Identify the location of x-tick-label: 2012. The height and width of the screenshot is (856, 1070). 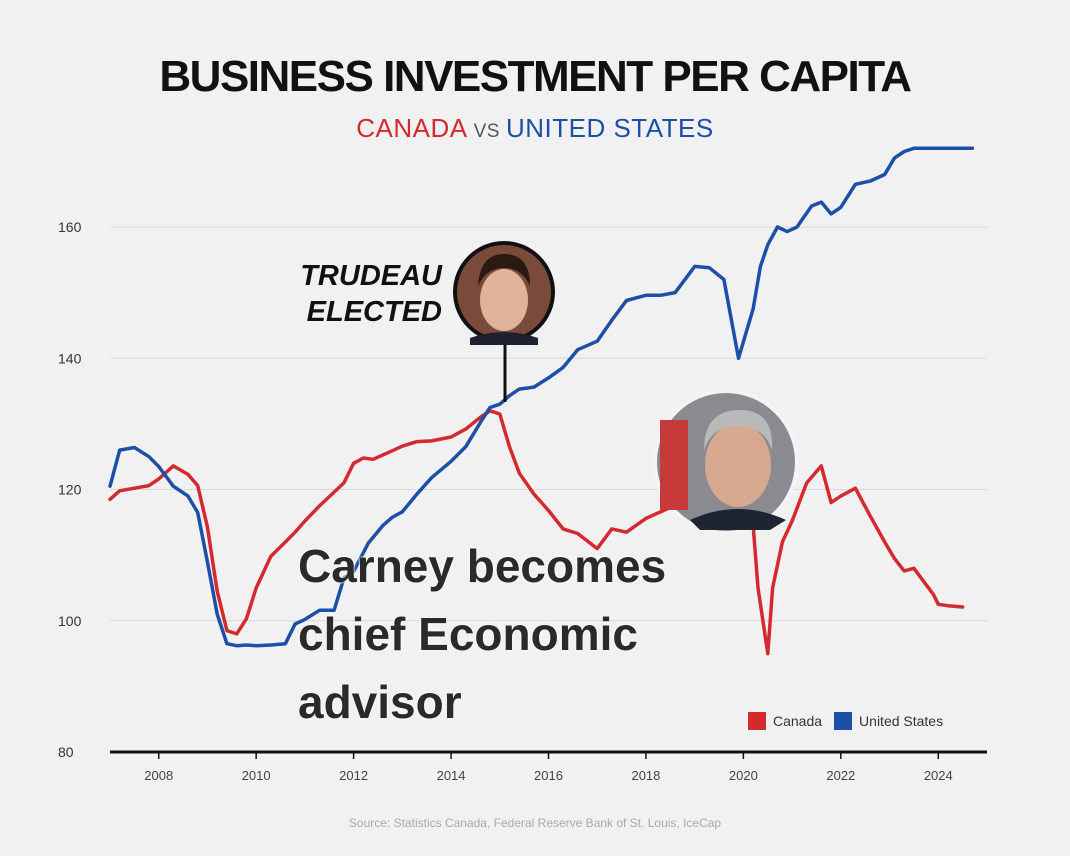
(353, 775).